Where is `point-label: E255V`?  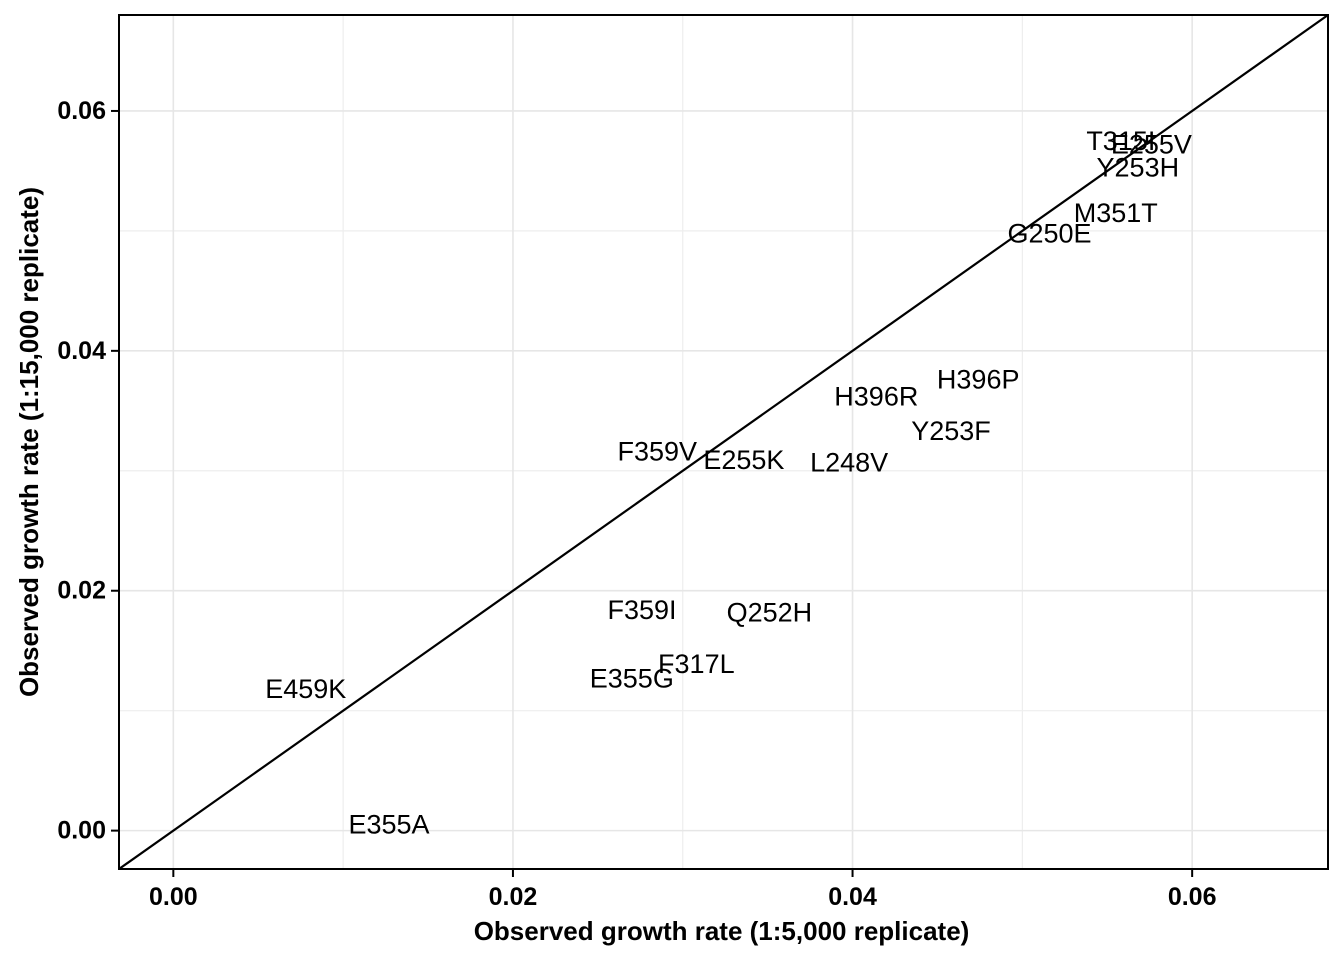
point-label: E255V is located at coordinates (1151, 145).